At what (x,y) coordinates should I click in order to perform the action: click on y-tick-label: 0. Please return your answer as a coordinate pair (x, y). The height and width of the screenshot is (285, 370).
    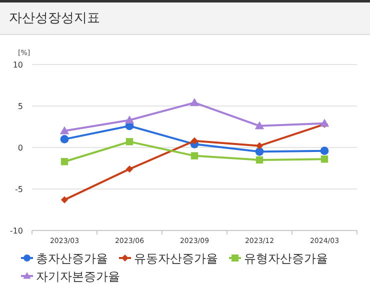
    Looking at the image, I should click on (20, 148).